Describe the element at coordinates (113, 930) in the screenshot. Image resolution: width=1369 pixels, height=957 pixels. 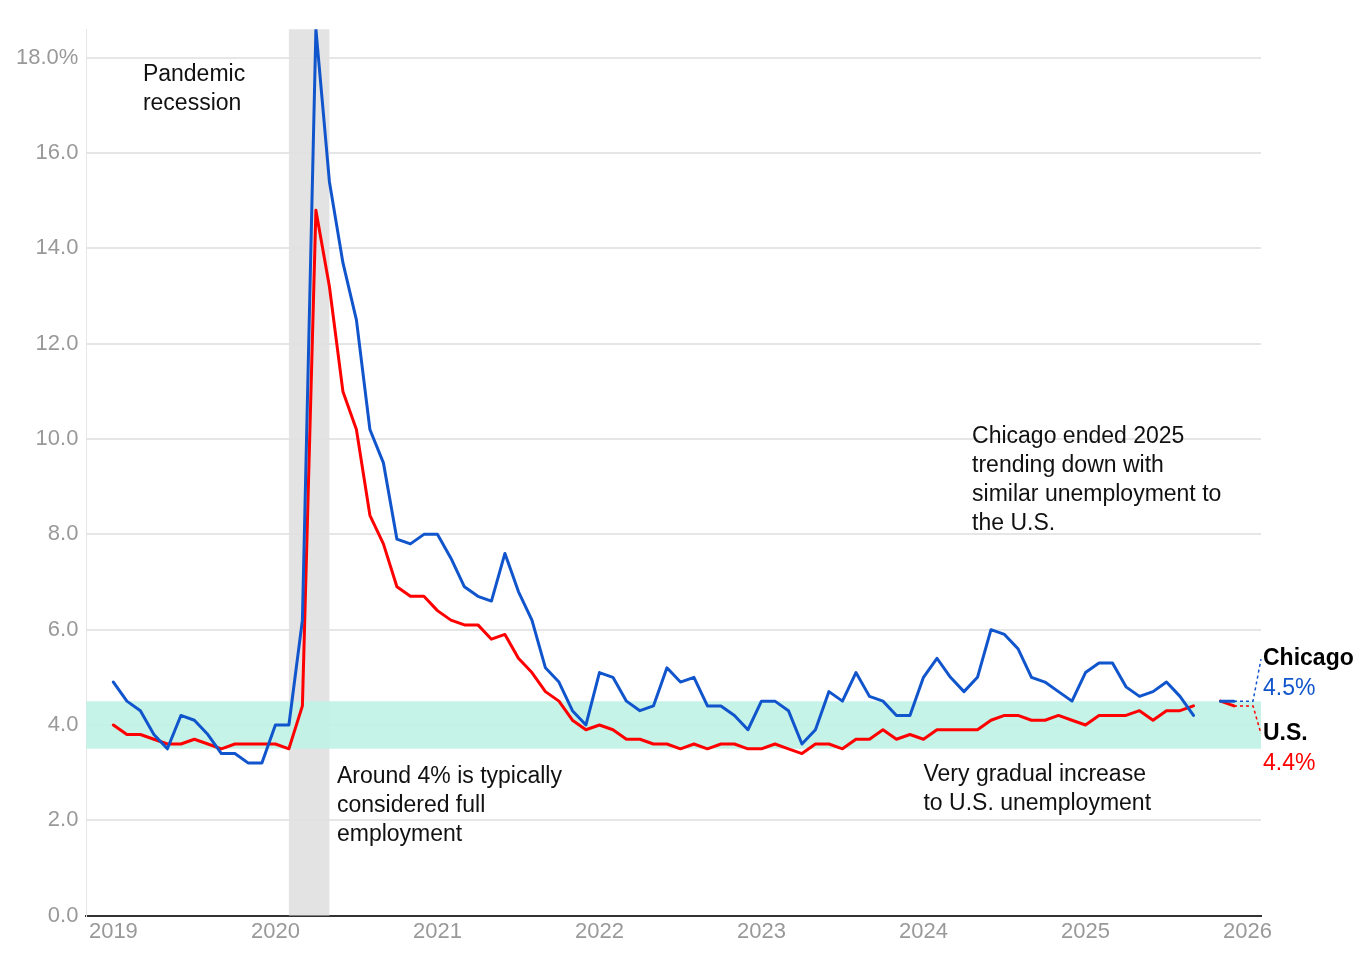
I see `x-tick-label: 2019` at that location.